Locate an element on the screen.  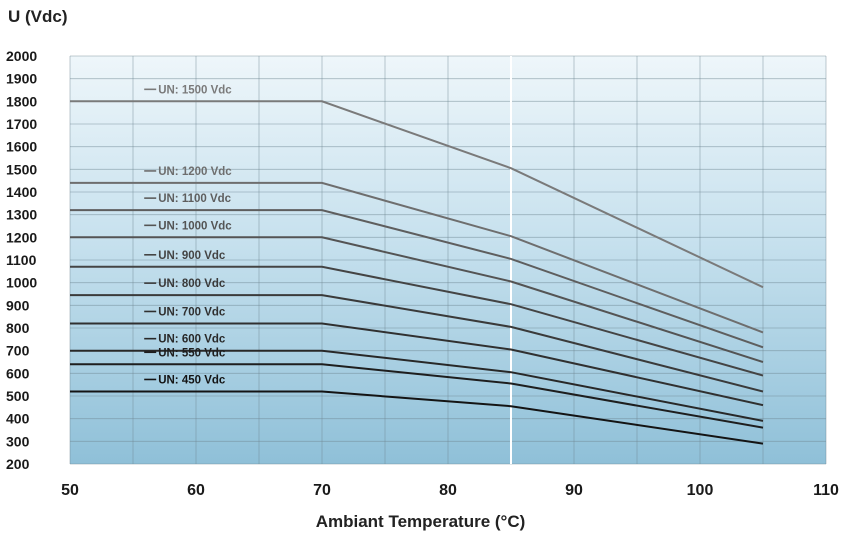
series-label: UN: 550 Vdc is located at coordinates (185, 353).